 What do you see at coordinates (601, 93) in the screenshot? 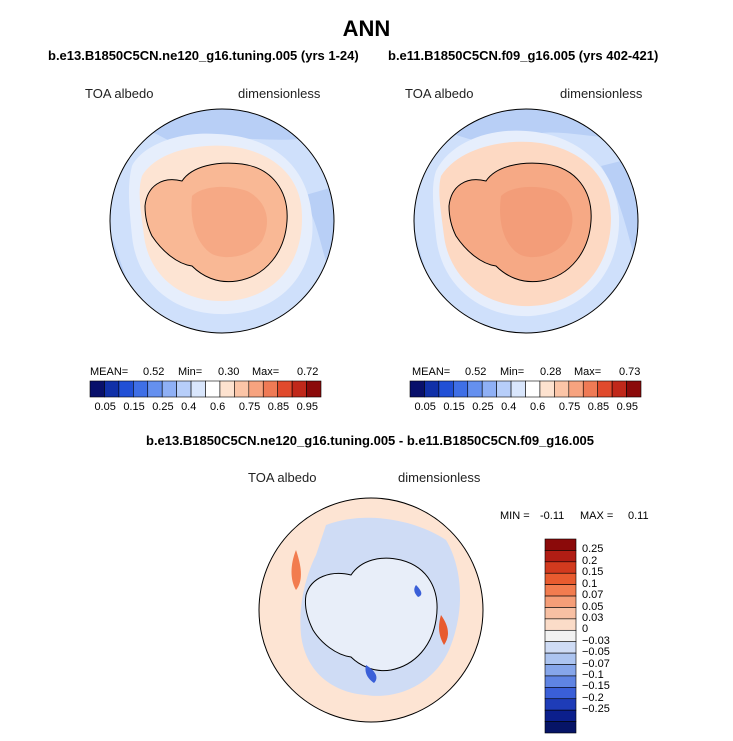
I see `right-panel-units-label: dimensionless` at bounding box center [601, 93].